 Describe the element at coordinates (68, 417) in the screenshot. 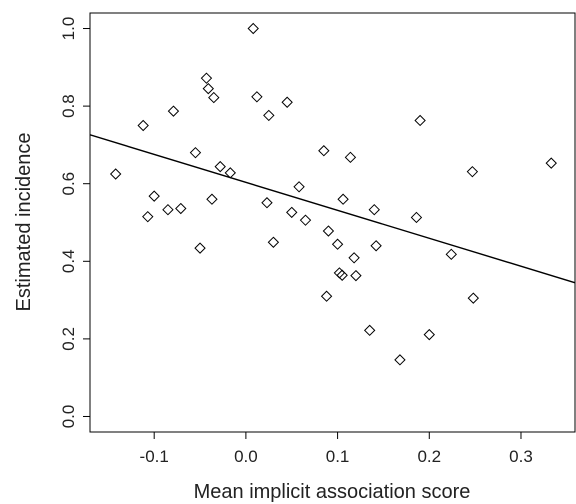

I see `y-tick-label: 0.0` at that location.